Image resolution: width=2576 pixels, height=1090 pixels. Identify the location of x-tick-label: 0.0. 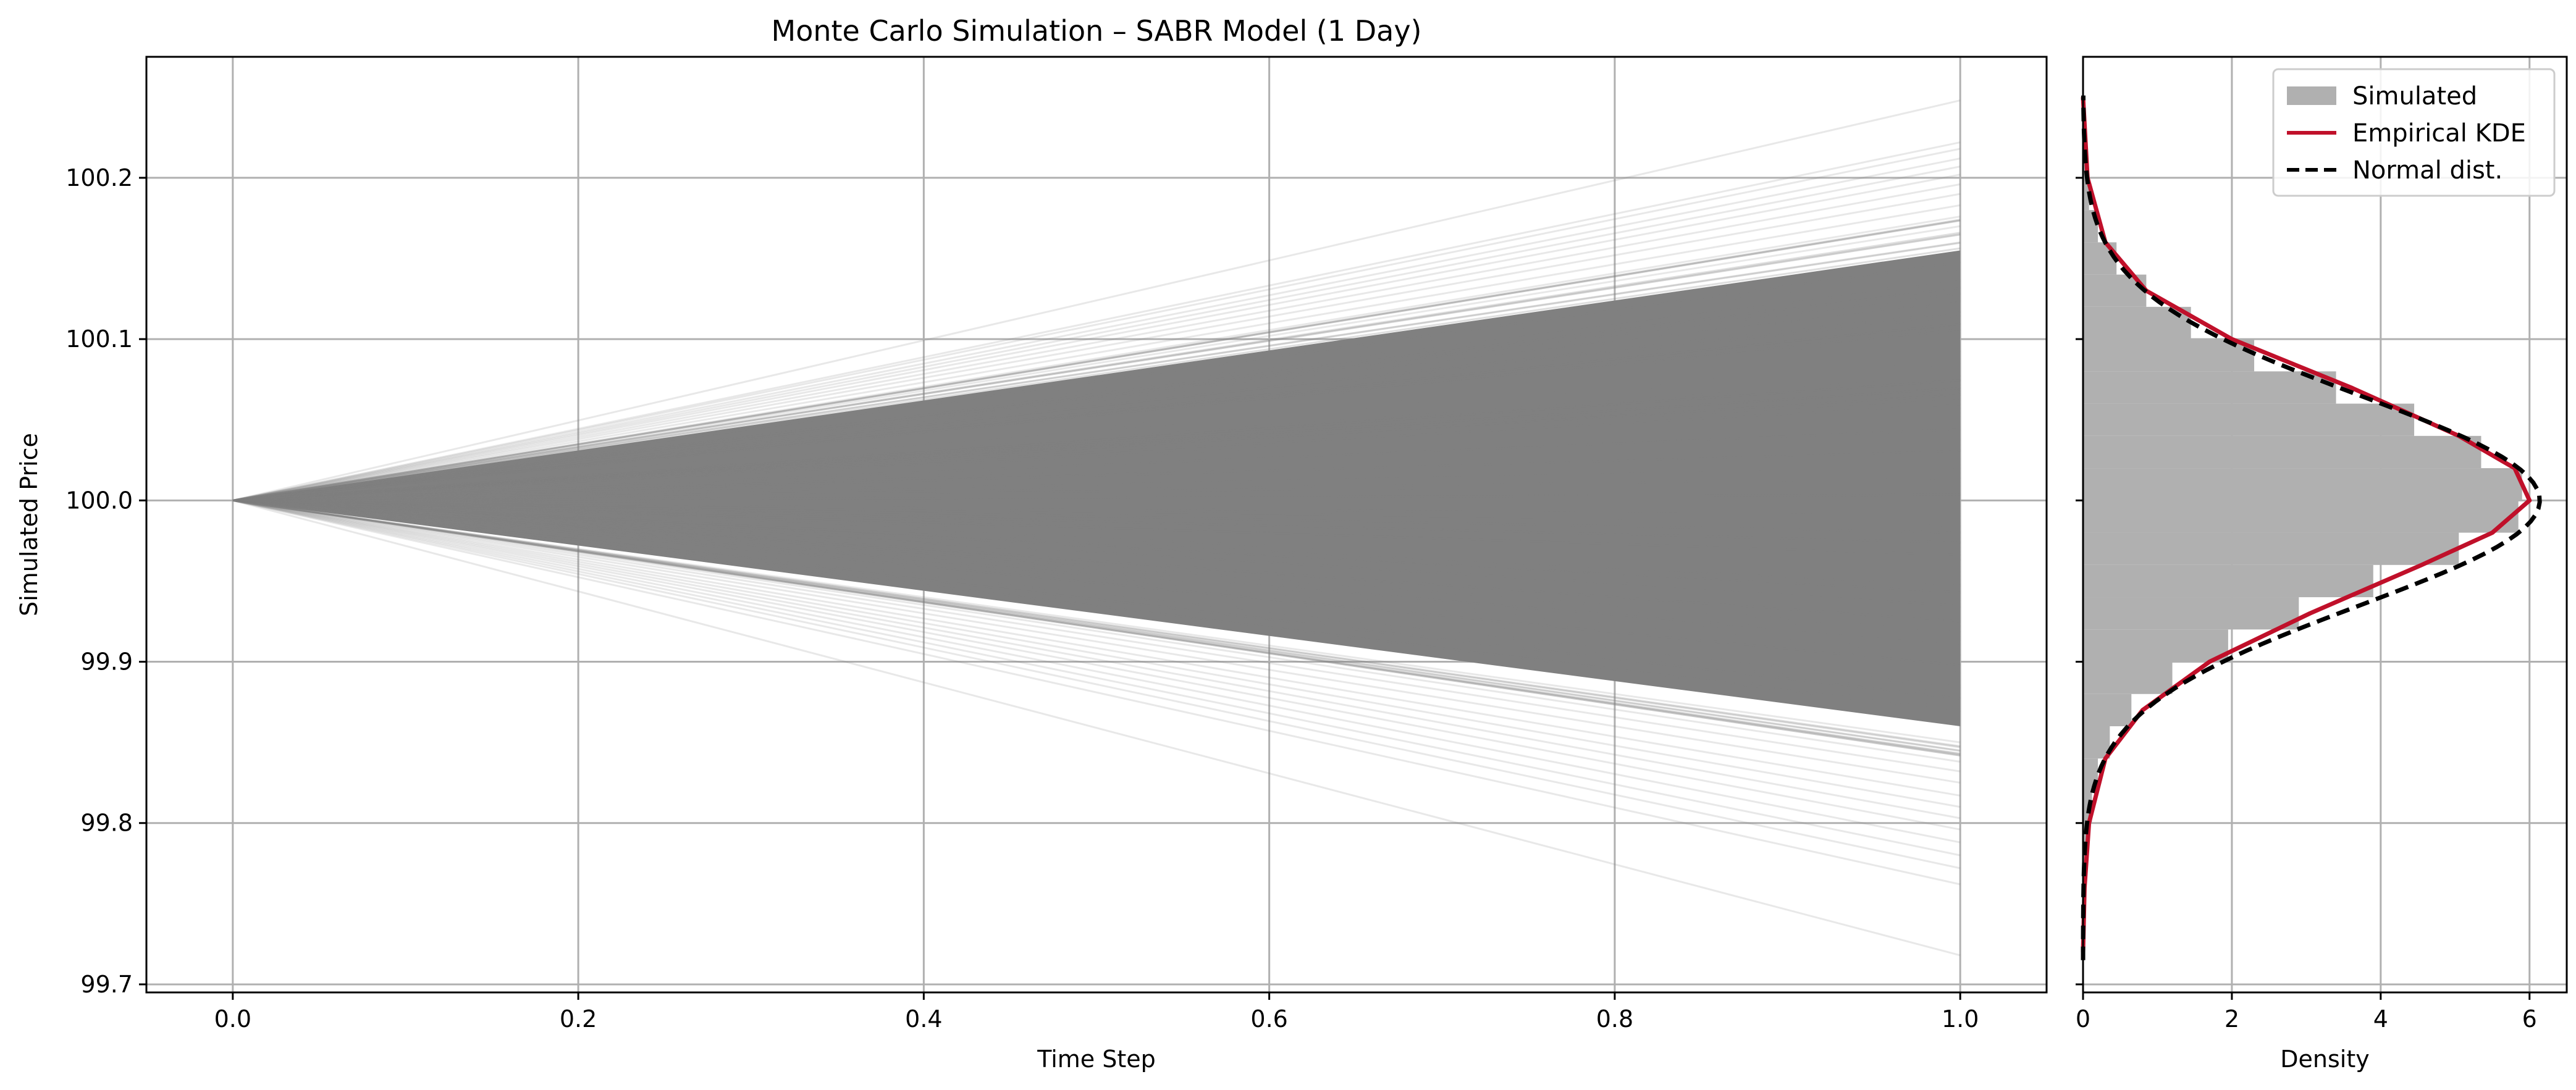
(232, 1019).